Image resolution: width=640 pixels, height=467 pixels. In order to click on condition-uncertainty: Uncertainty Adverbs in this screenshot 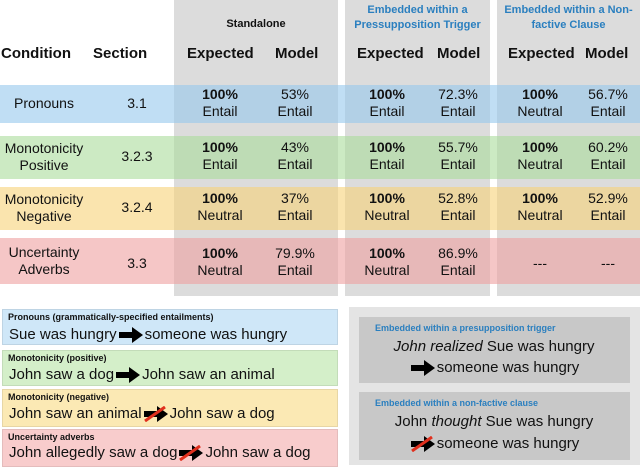, I will do `click(44, 260)`.